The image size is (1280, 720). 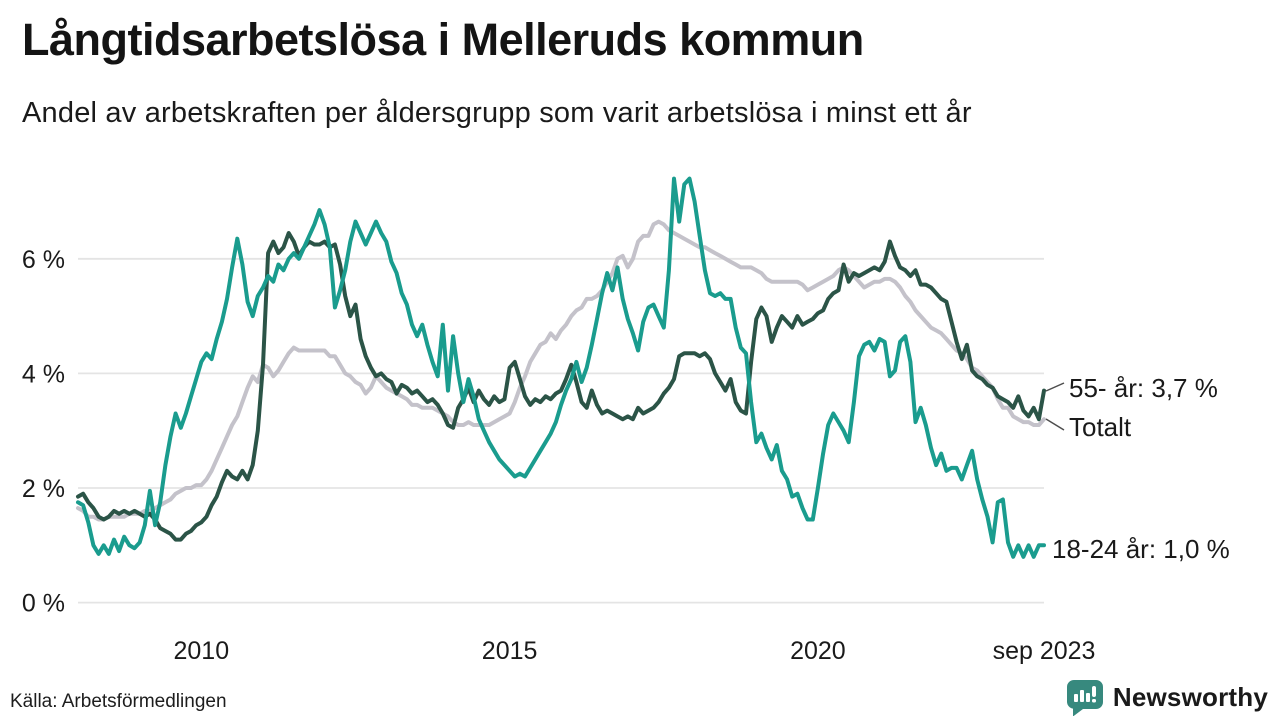 I want to click on y-tick-label: 6 %, so click(x=43, y=260).